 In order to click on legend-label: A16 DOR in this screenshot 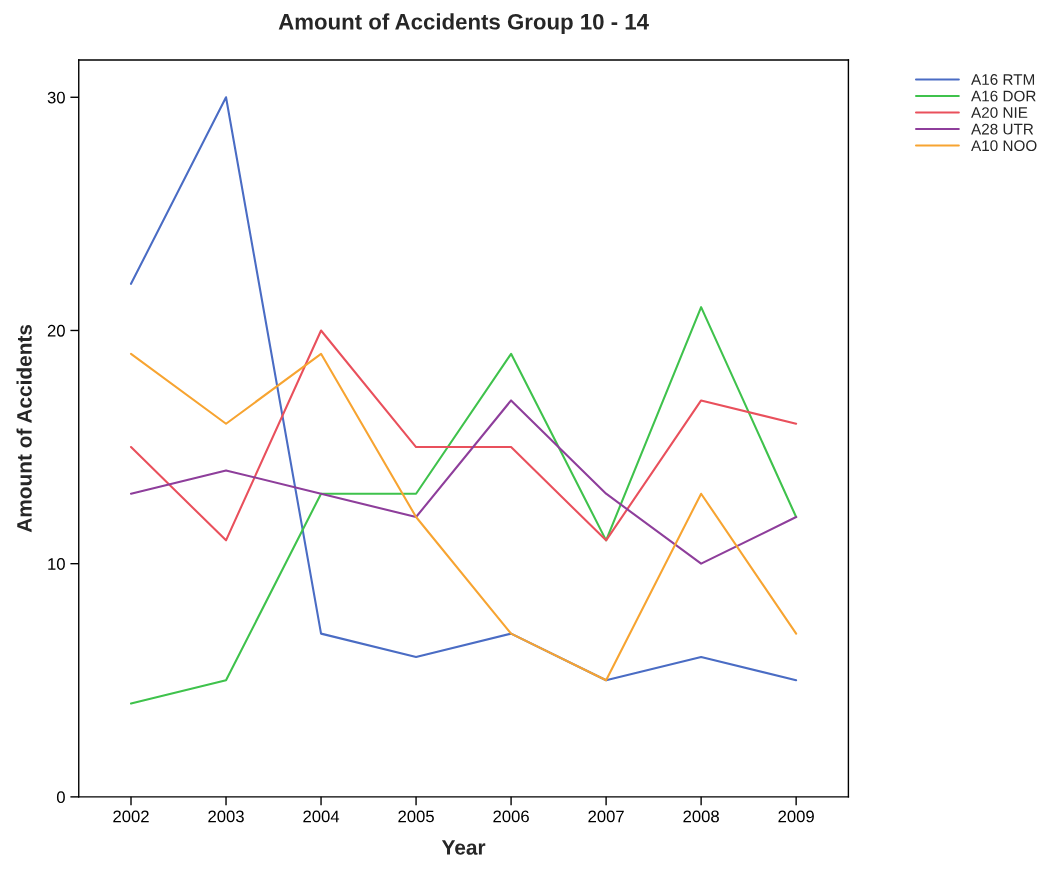, I will do `click(1003, 96)`.